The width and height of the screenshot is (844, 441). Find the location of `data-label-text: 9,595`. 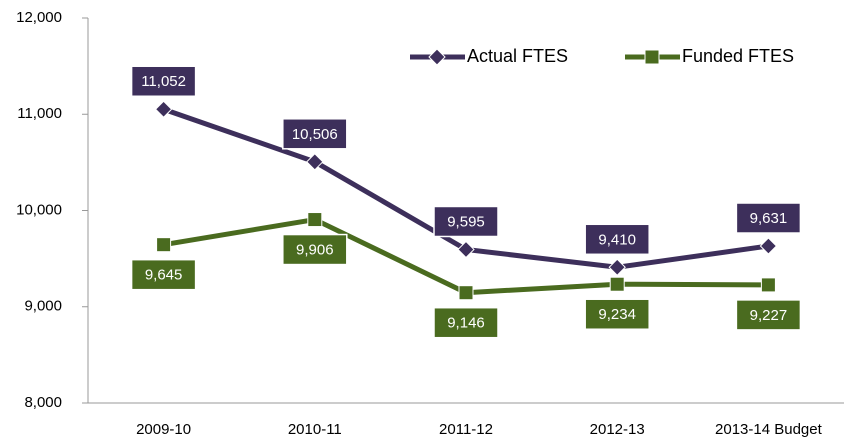

data-label-text: 9,595 is located at coordinates (466, 221).